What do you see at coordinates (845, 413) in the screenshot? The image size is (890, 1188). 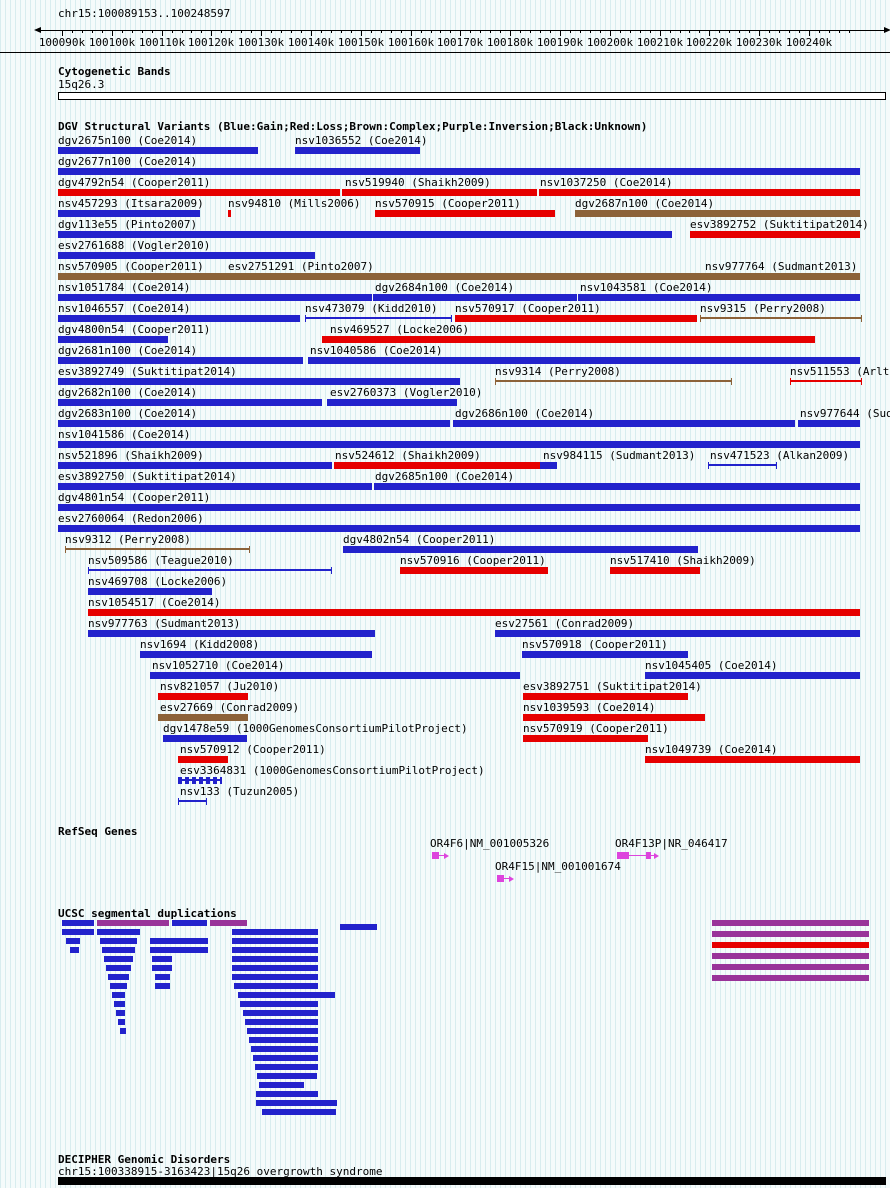 I see `variant-label: nsv977644 (Sudmant2013)` at bounding box center [845, 413].